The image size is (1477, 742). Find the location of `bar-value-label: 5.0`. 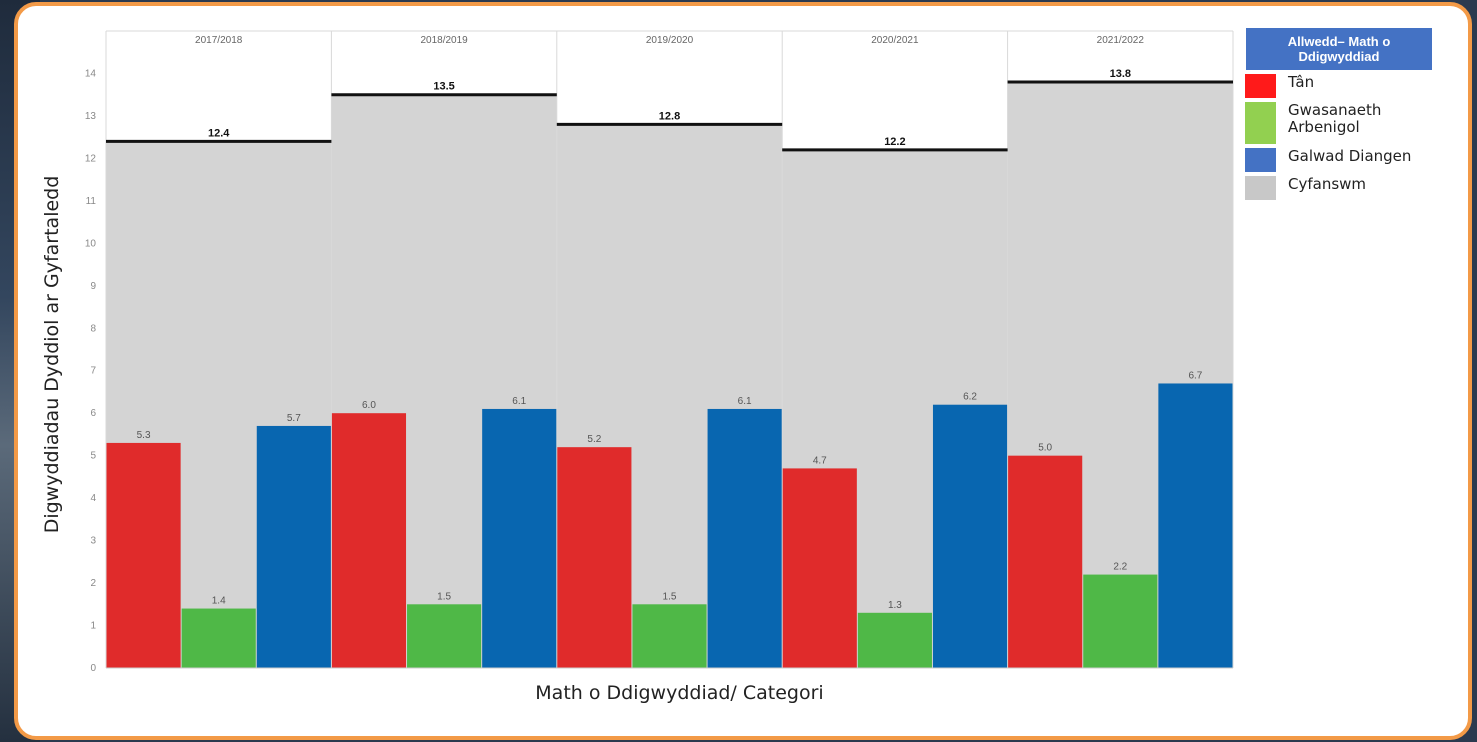

bar-value-label: 5.0 is located at coordinates (1045, 448).